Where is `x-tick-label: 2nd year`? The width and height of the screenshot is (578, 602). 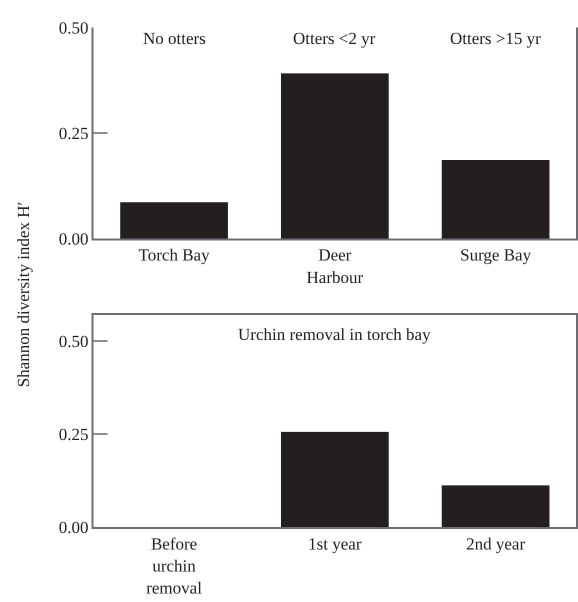
x-tick-label: 2nd year is located at coordinates (496, 544).